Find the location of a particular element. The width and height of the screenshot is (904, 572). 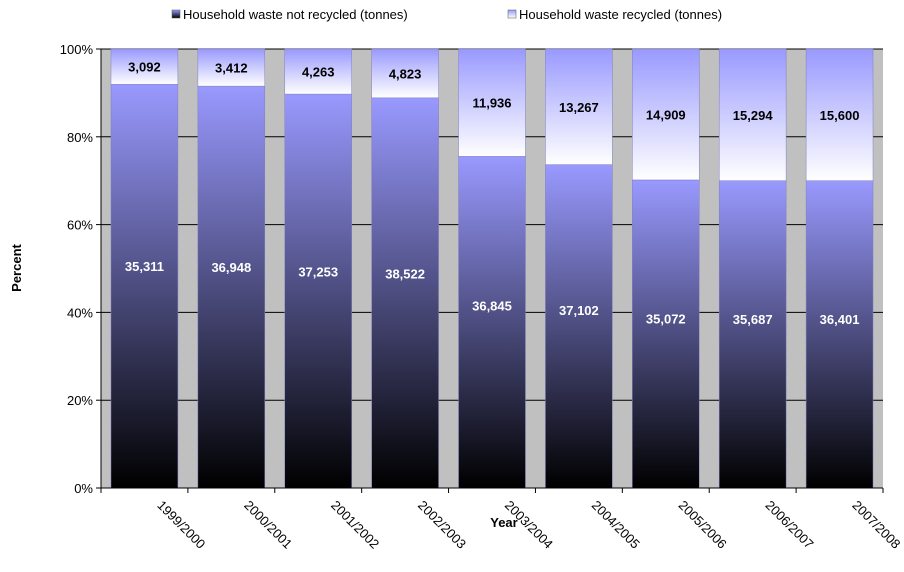

x-tick-label: 2006/2007 is located at coordinates (790, 525).